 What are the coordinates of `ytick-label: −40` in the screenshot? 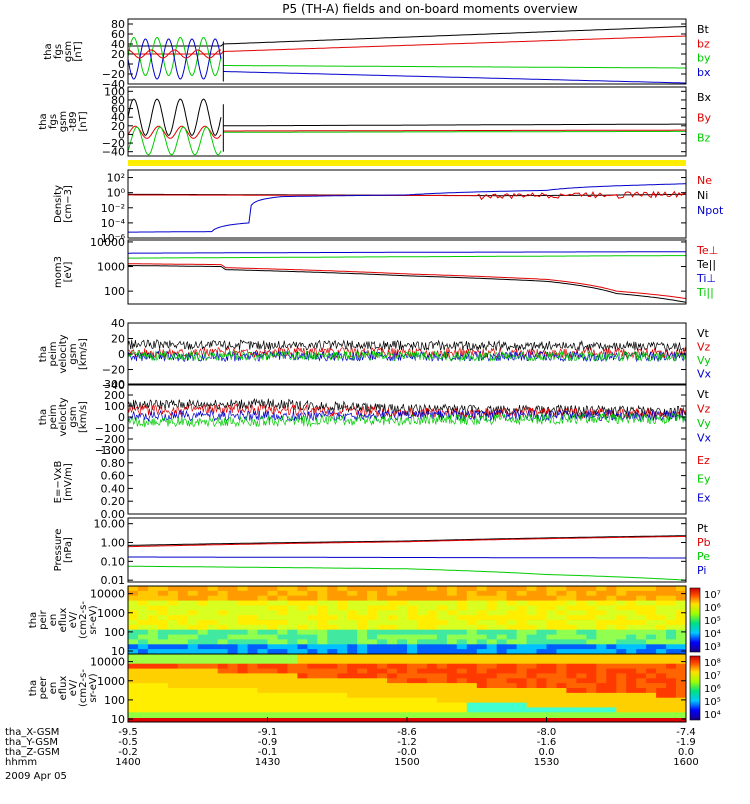 It's located at (113, 84).